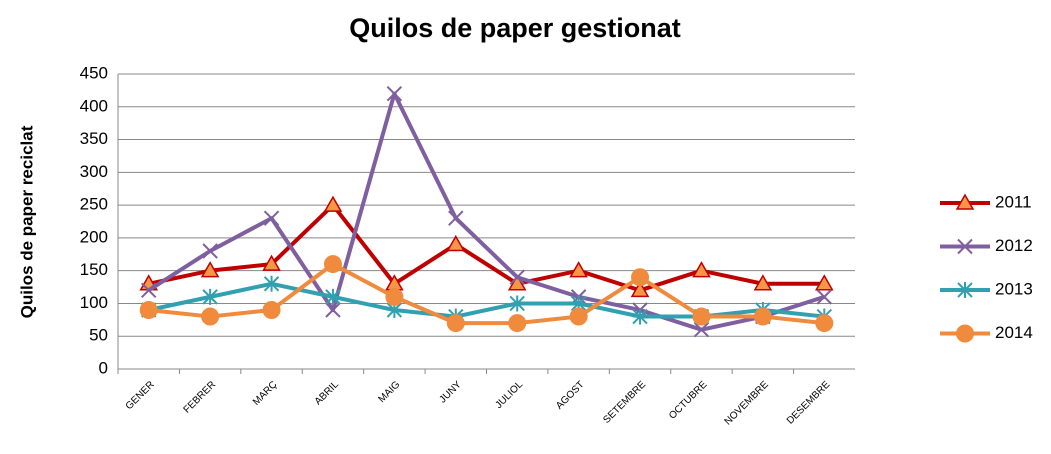  What do you see at coordinates (515, 28) in the screenshot?
I see `chart-title: Quilos de paper gestionat` at bounding box center [515, 28].